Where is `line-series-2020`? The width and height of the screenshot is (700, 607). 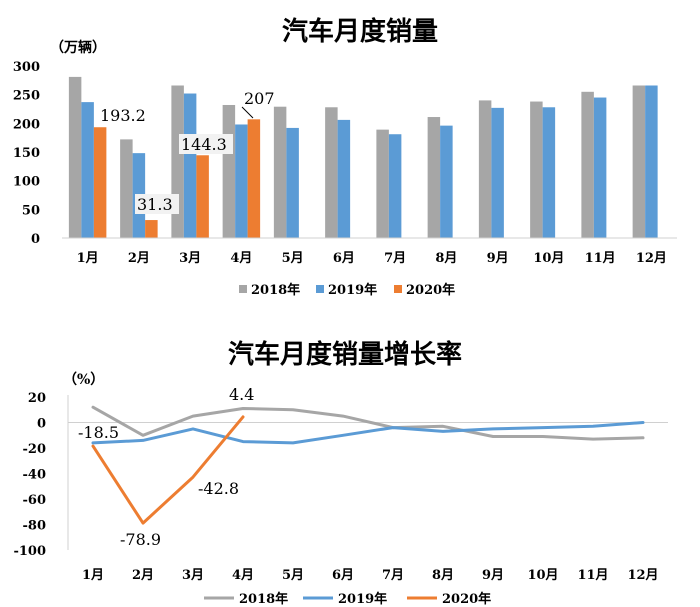 line-series-2020 is located at coordinates (168, 470).